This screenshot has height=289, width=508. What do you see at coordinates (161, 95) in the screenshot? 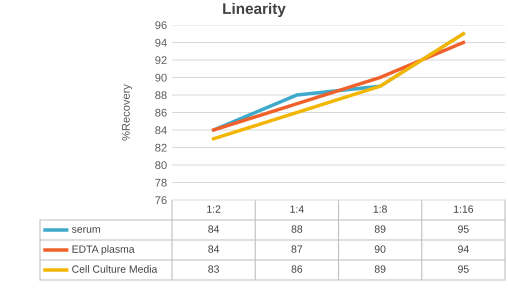
I see `y-tick-label: 88` at bounding box center [161, 95].